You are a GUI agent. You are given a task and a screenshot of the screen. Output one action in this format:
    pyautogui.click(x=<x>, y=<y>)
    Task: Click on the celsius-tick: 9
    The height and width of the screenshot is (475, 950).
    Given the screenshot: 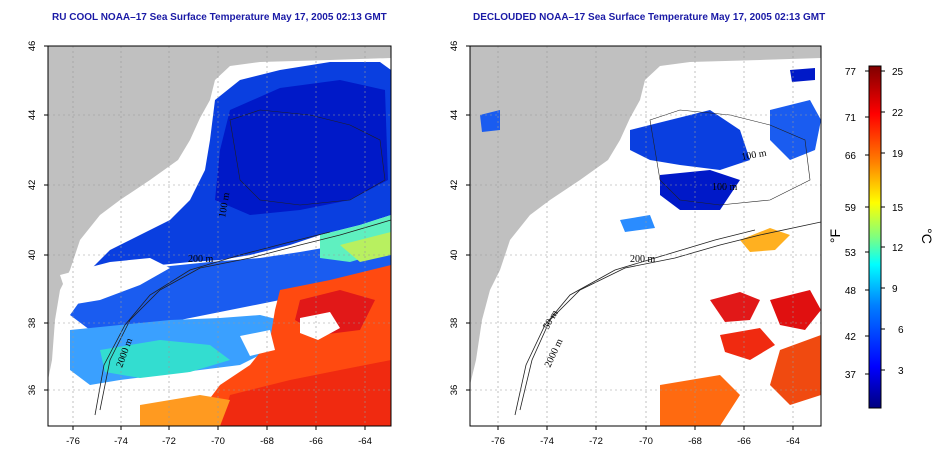 What is the action you would take?
    pyautogui.click(x=895, y=289)
    